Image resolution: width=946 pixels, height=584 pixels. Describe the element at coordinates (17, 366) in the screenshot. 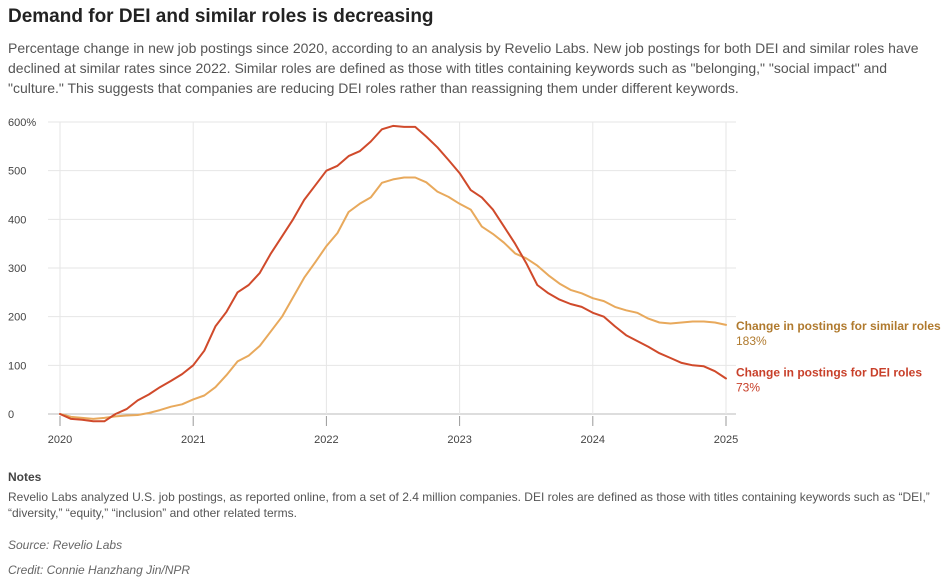

I see `y-tick-label: 100` at that location.